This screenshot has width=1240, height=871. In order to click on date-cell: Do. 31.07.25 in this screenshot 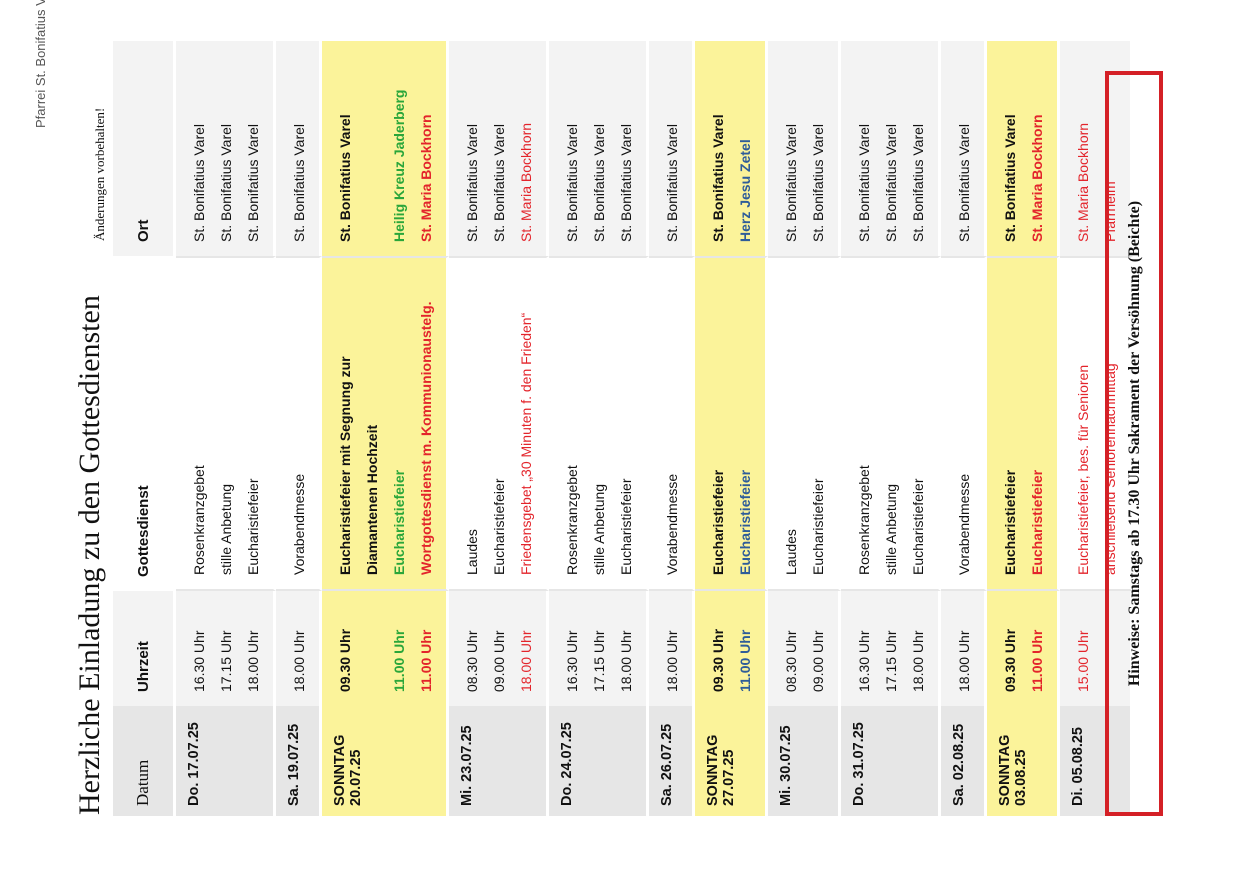, I will do `click(891, 761)`.